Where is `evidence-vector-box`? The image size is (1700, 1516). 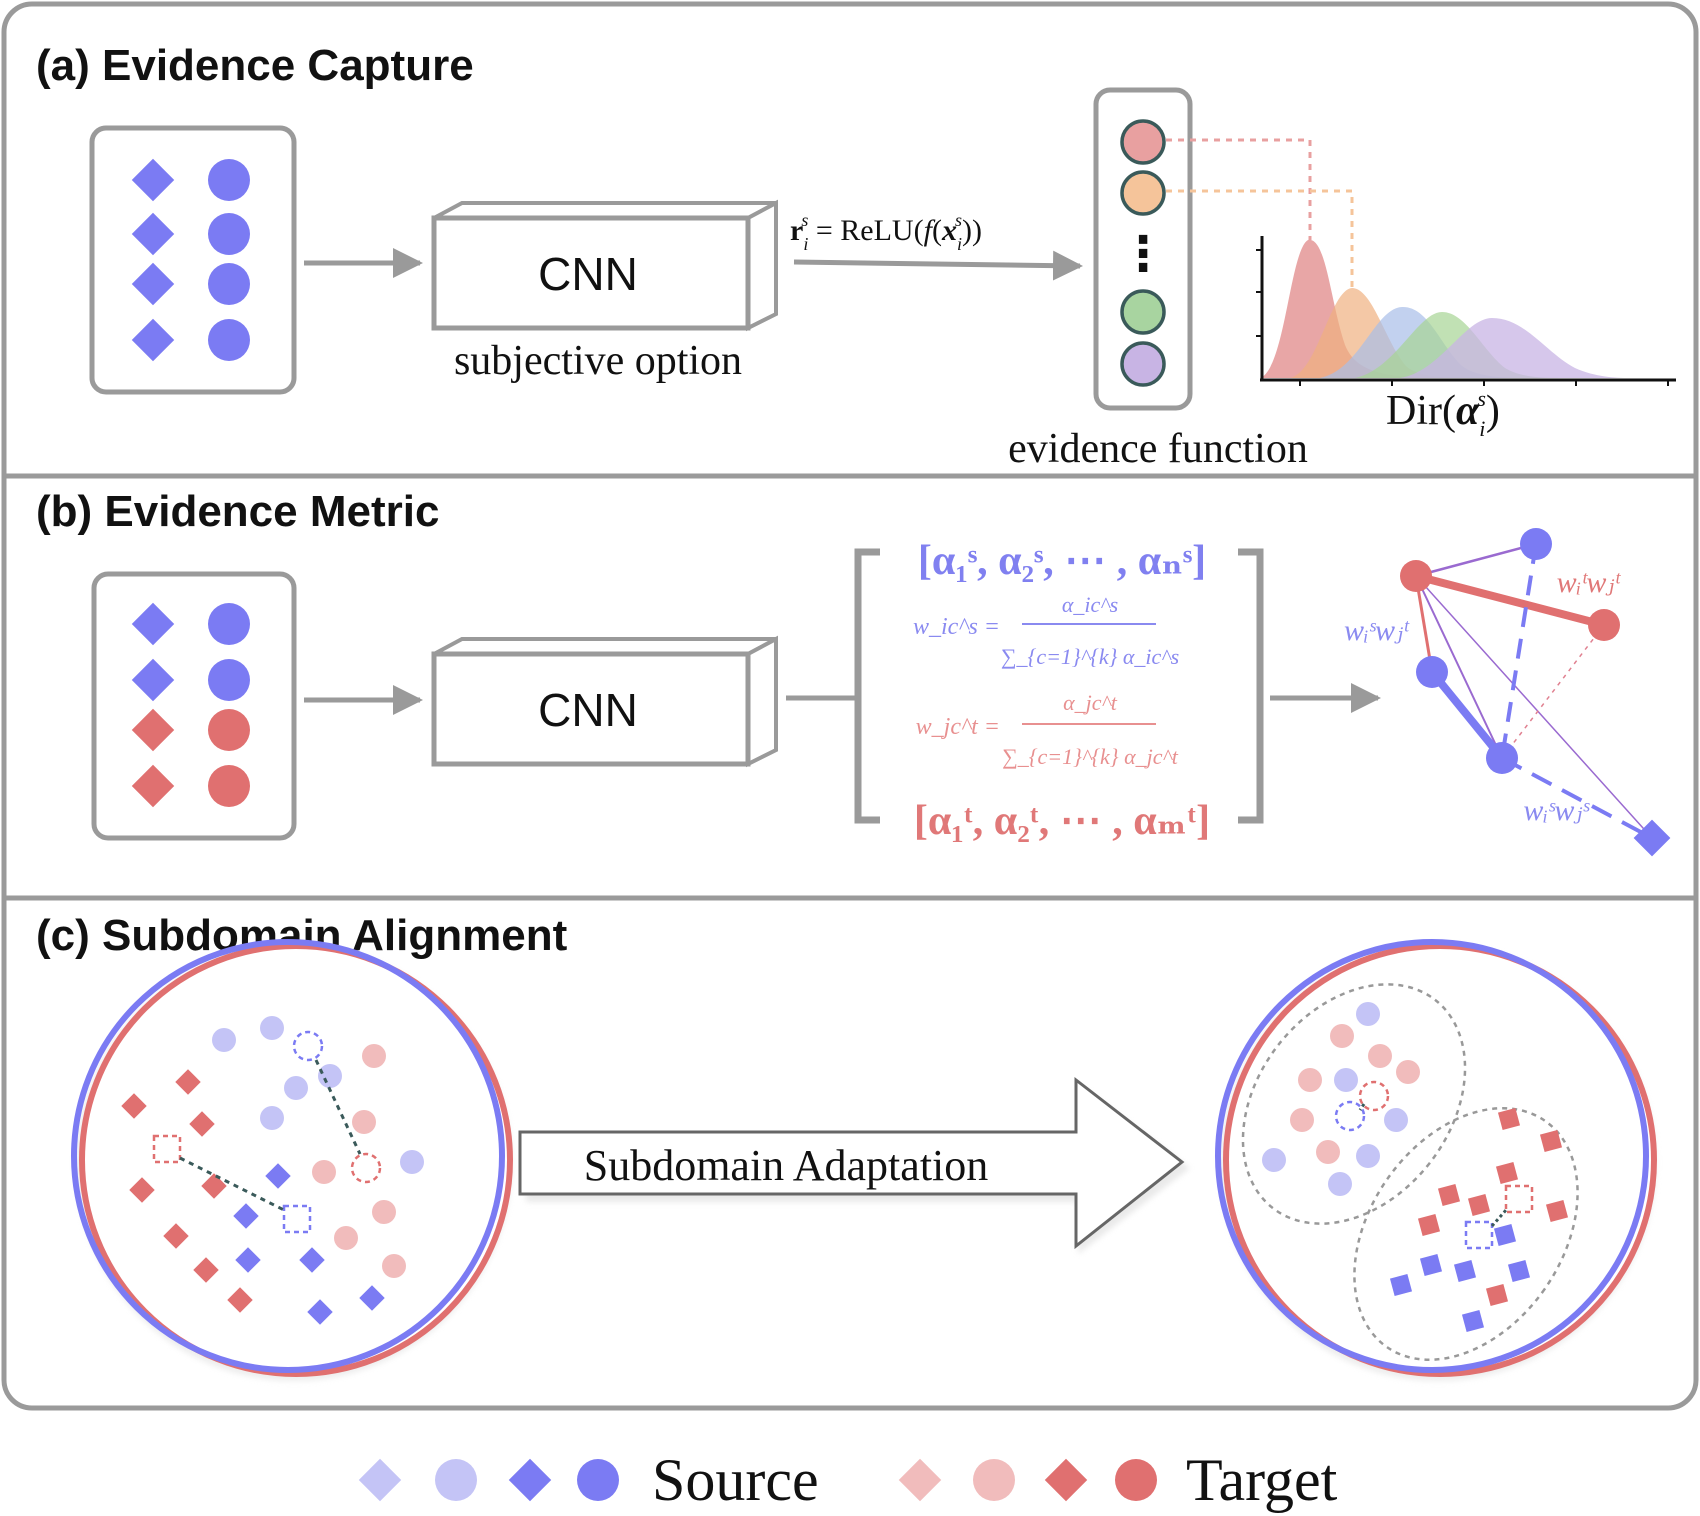 evidence-vector-box is located at coordinates (1143, 249).